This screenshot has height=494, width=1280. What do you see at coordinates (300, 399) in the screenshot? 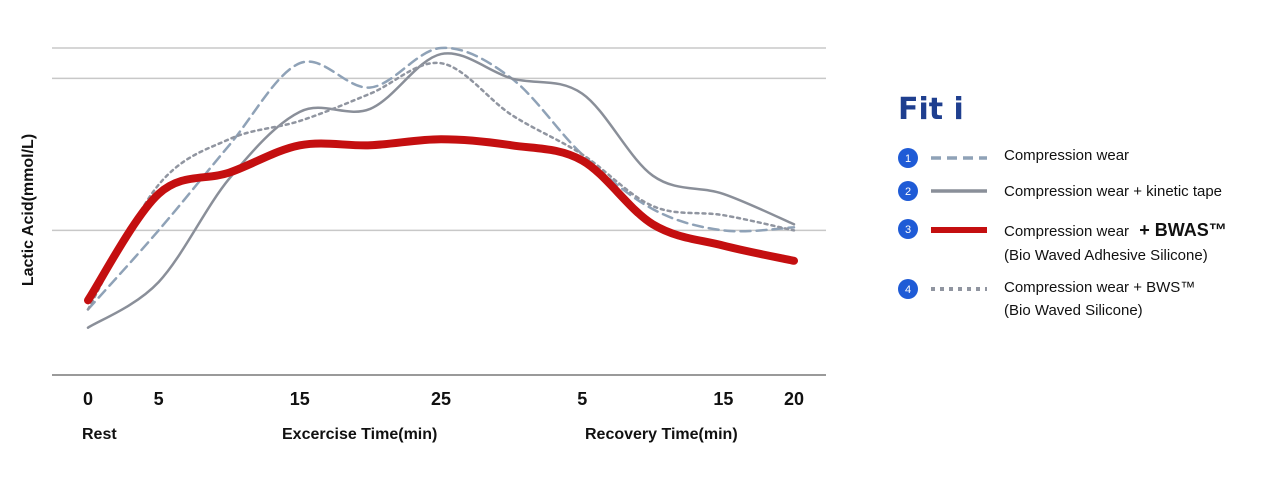
I see `x-tick-label-2: 15` at bounding box center [300, 399].